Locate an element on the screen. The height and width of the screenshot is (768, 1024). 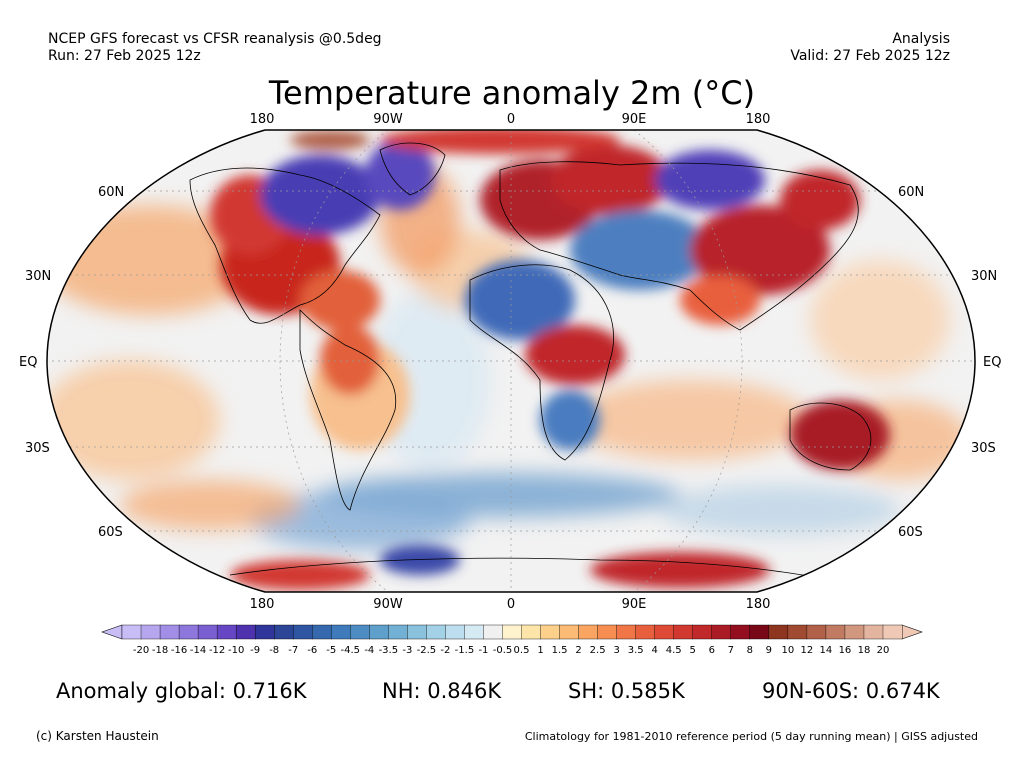
colorbar-tick-label: 16 is located at coordinates (845, 650).